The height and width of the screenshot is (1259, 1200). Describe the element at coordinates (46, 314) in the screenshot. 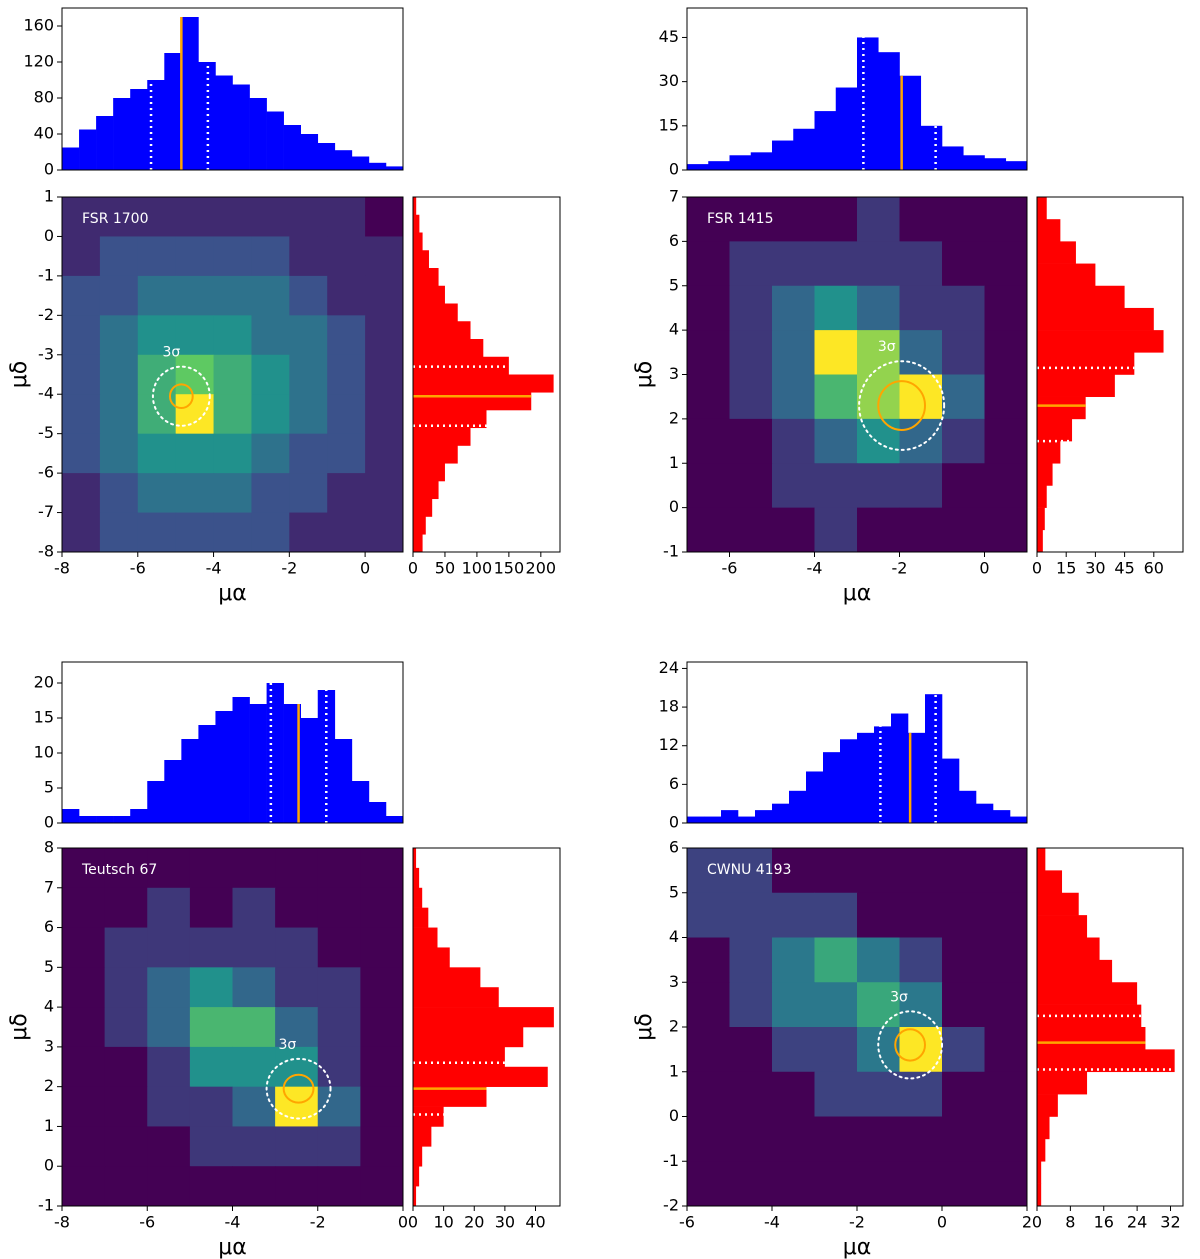

I see `y-tick-label: -2` at that location.